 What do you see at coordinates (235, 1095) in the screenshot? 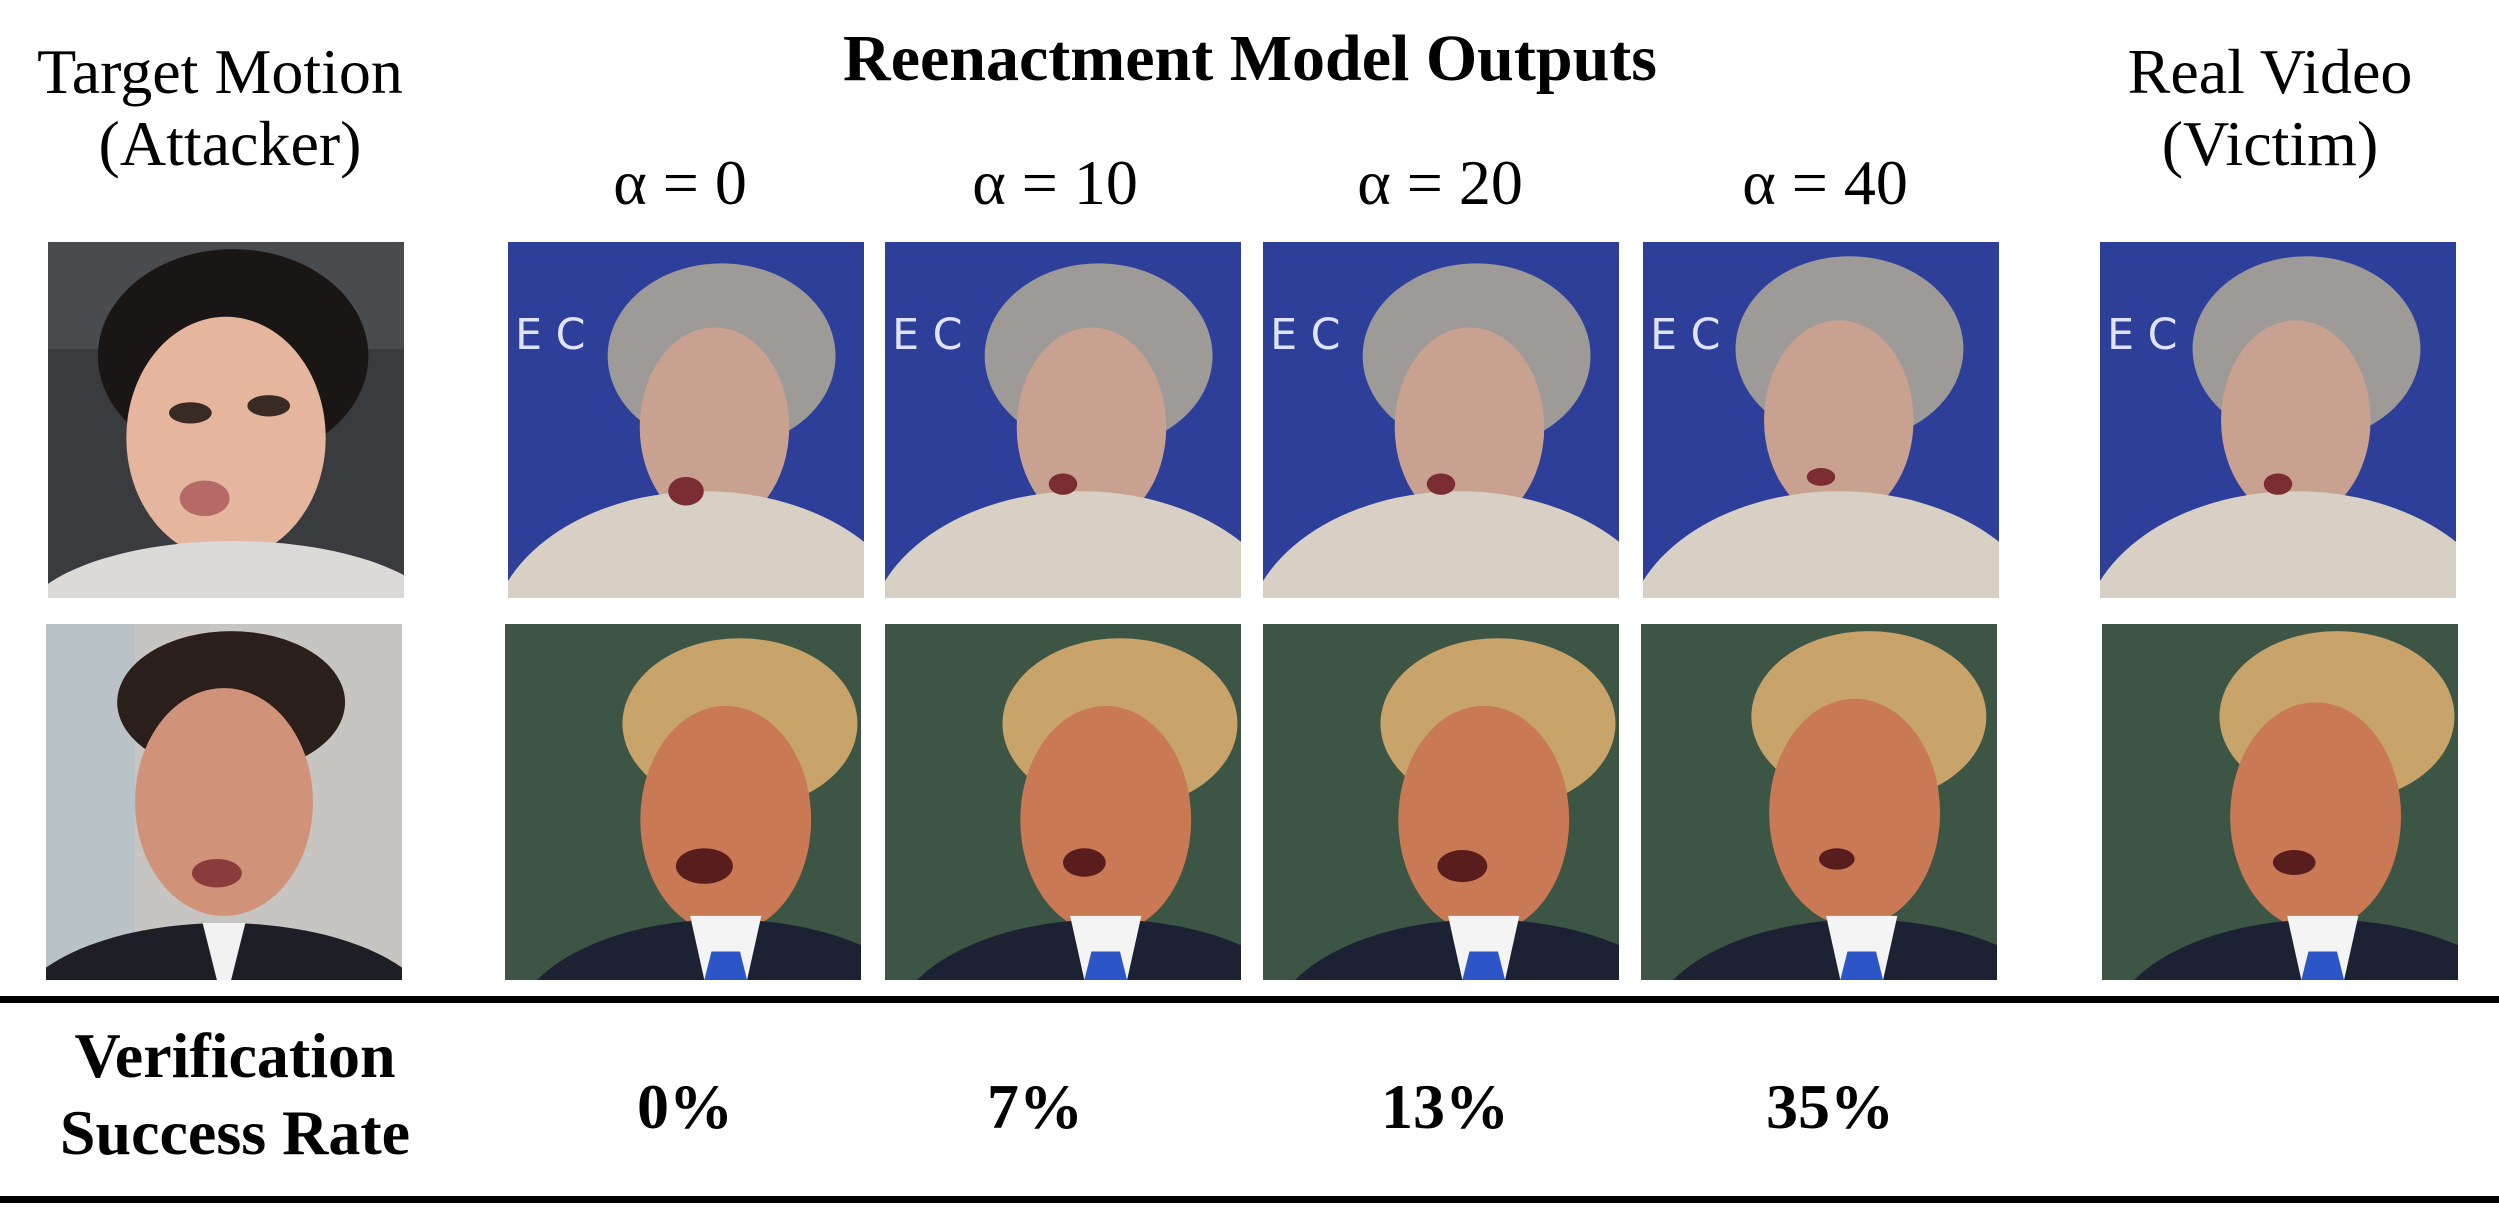
I see `verification-success-rate-label: Verification Success Rate` at bounding box center [235, 1095].